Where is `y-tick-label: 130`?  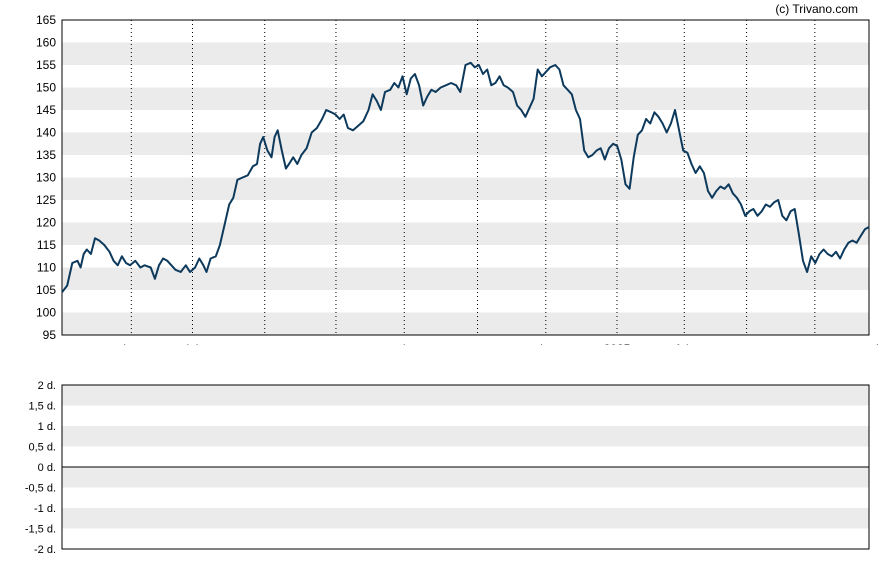
y-tick-label: 130 is located at coordinates (46, 178).